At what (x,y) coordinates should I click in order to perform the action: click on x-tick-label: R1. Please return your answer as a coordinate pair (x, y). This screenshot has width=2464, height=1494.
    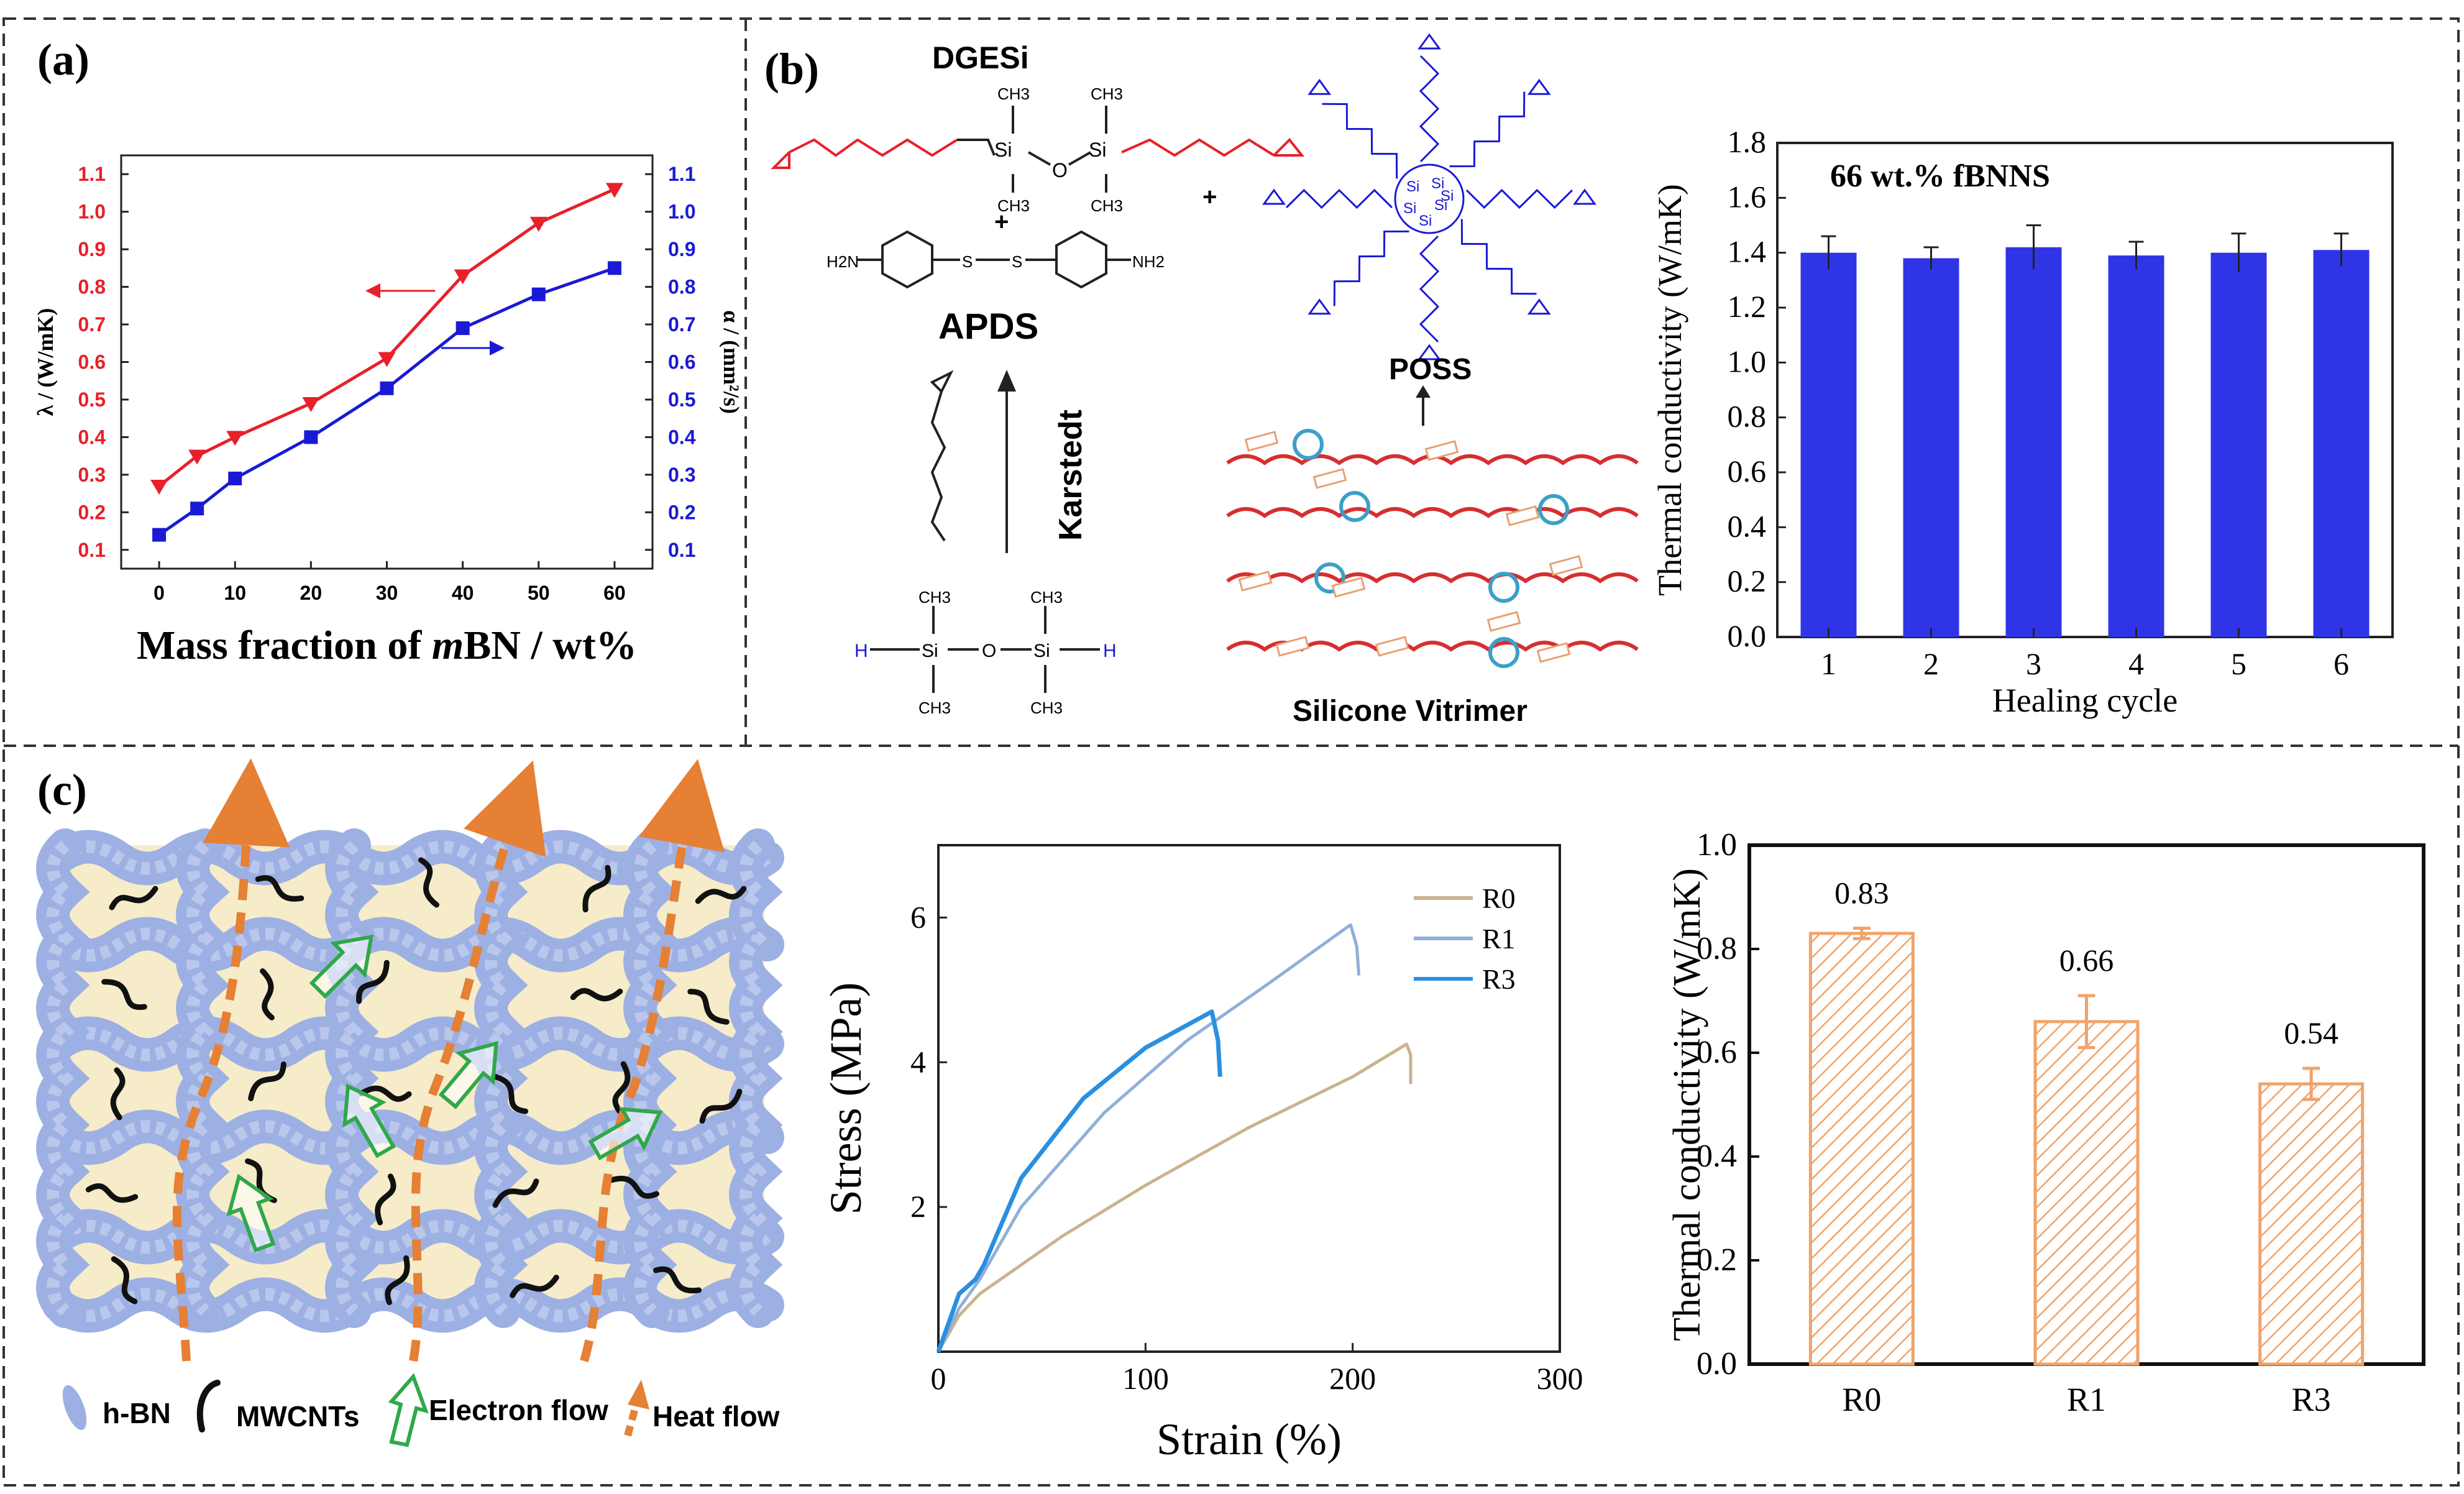
    Looking at the image, I should click on (2086, 1399).